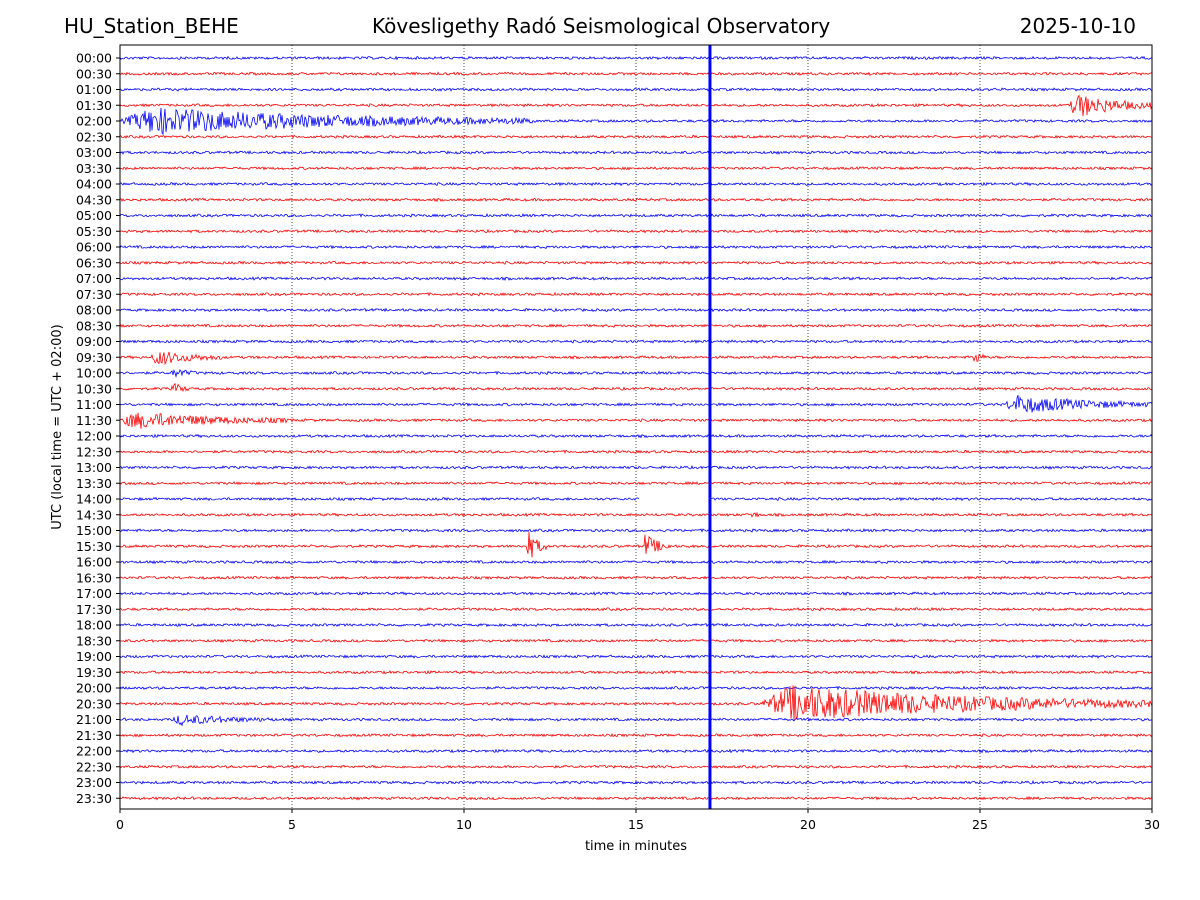  What do you see at coordinates (94, 625) in the screenshot?
I see `row-time-label: 18:00` at bounding box center [94, 625].